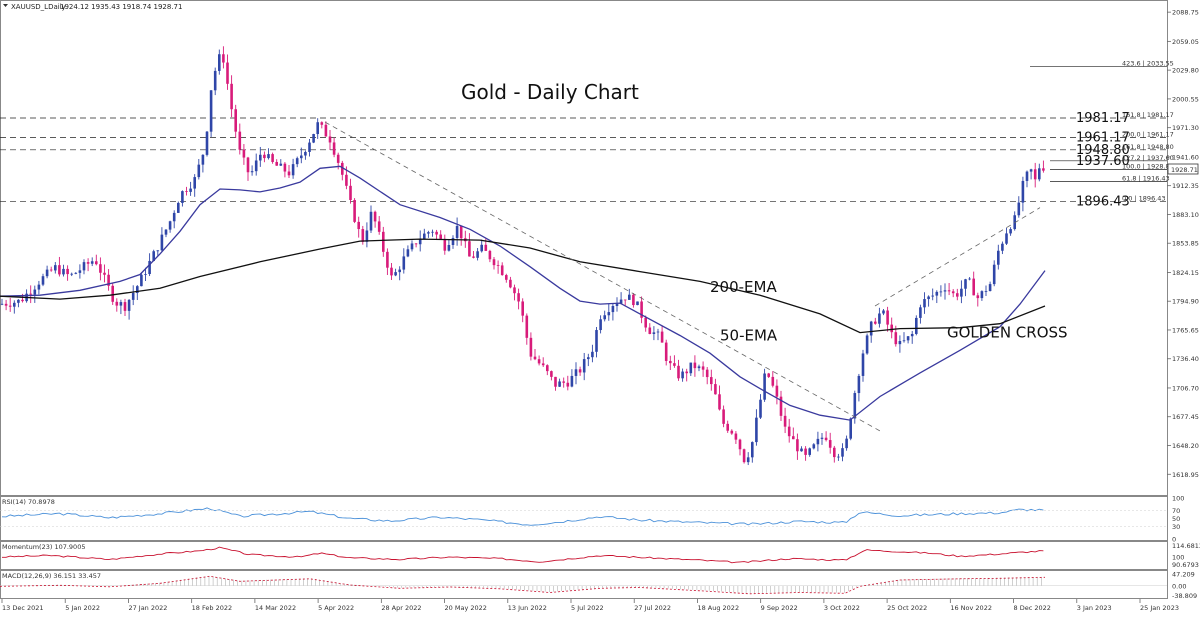  What do you see at coordinates (907, 608) in the screenshot?
I see `date-tick-label: 25 Oct 2022` at bounding box center [907, 608].